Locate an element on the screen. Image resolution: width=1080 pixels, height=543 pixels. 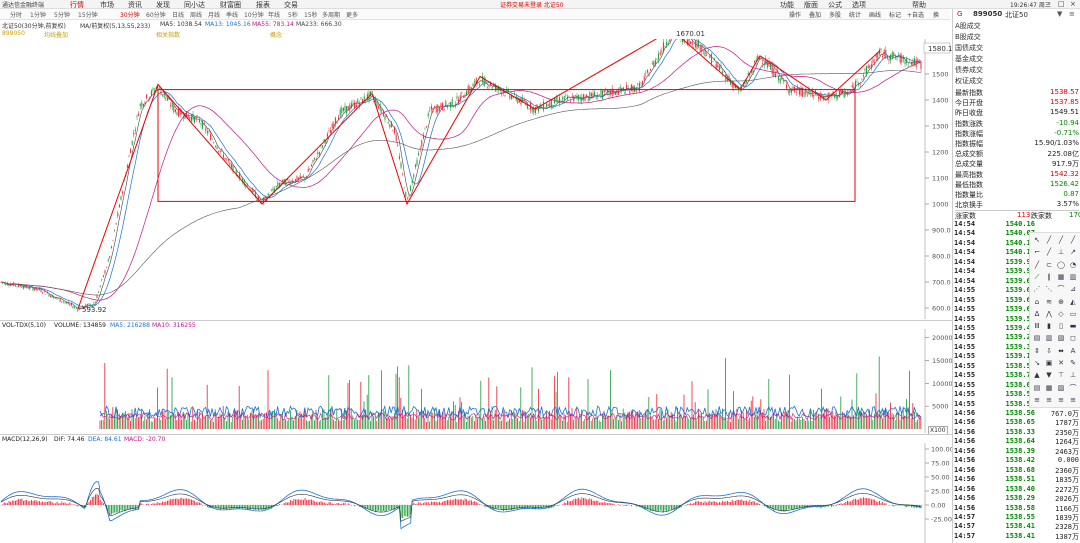
draw-tool-icon: ⇕ is located at coordinates (1037, 350).